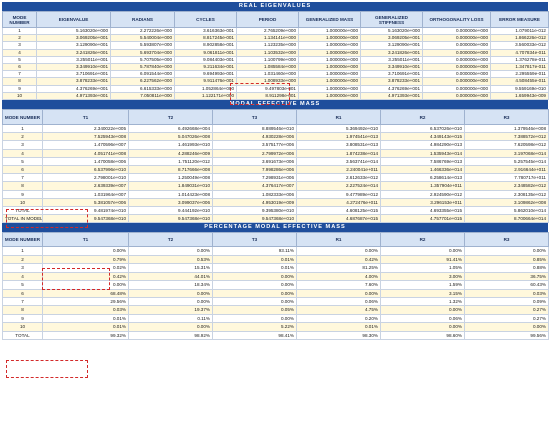 This screenshot has height=429, width=550. What do you see at coordinates (267, 45) in the screenshot?
I see `eigen-value-cell: 1.123235e+000` at bounding box center [267, 45].